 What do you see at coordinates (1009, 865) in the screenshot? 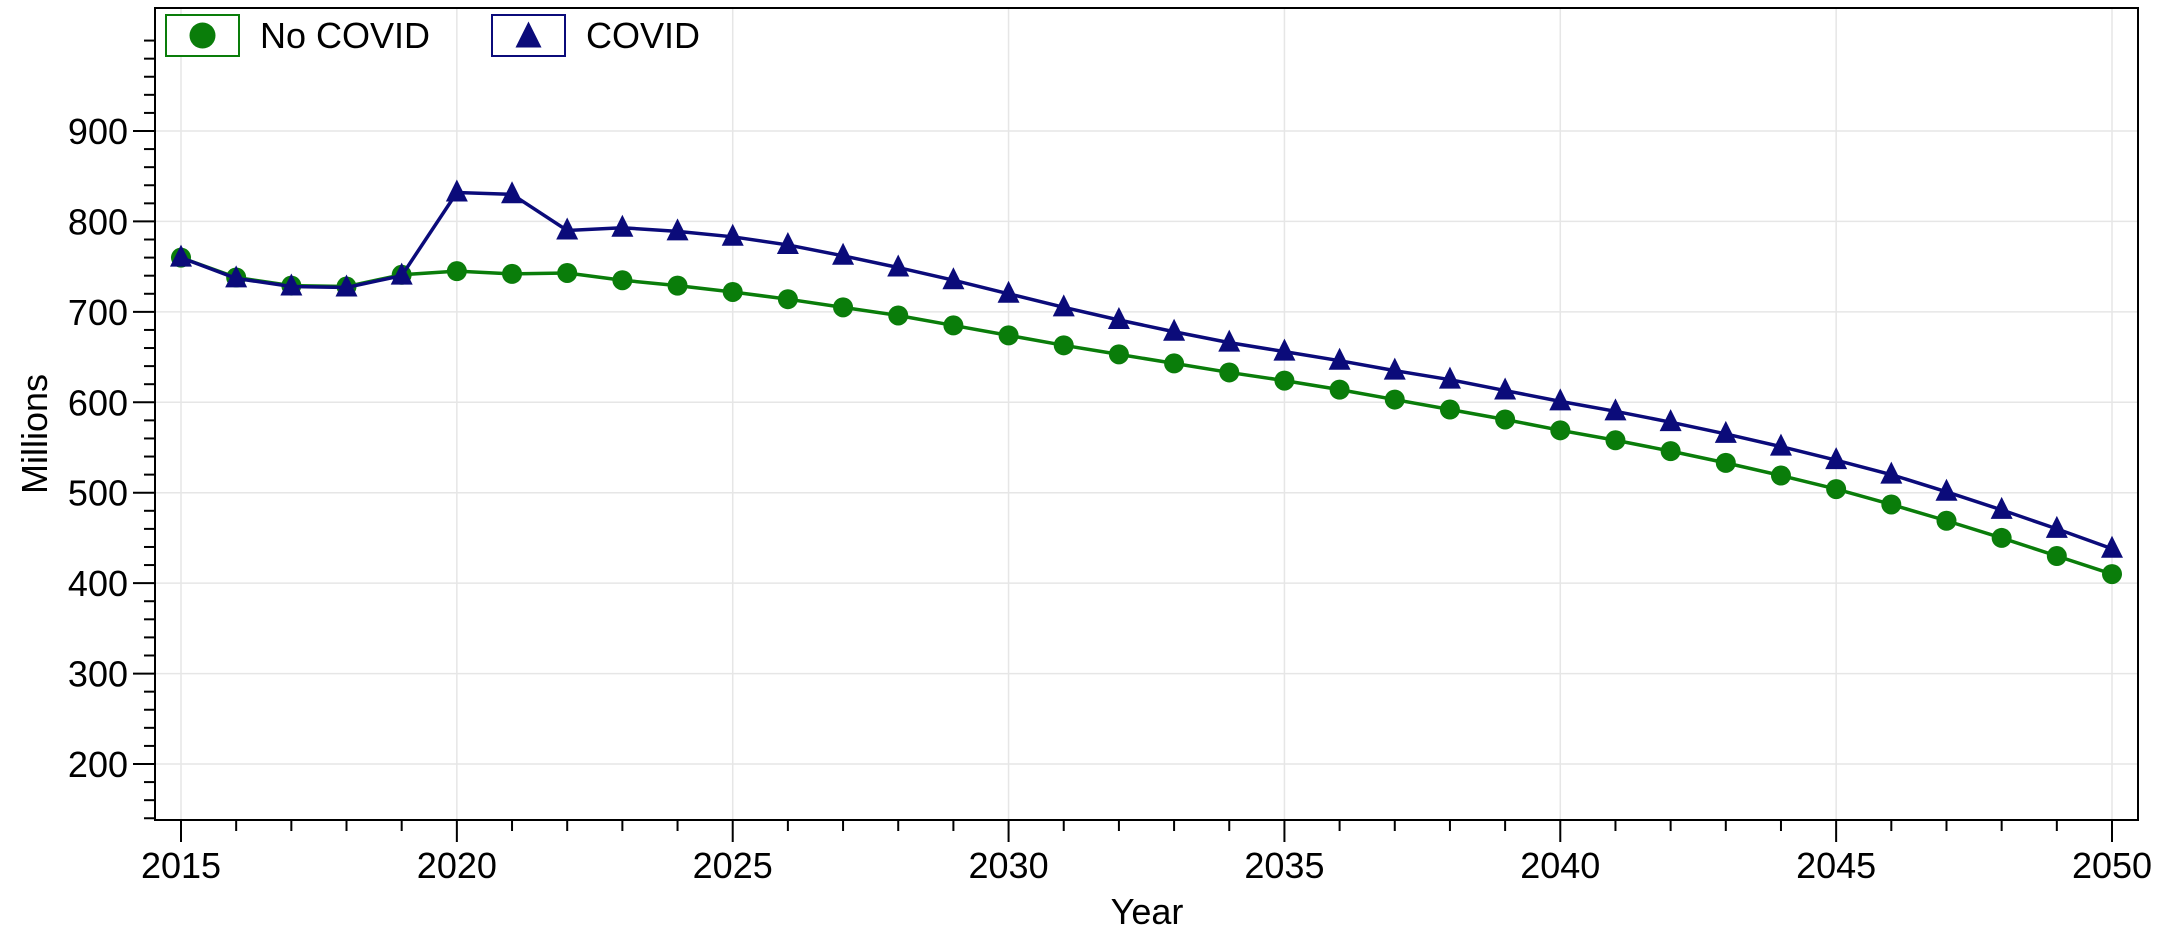
I see `x-tick-label: 2030` at bounding box center [1009, 865].